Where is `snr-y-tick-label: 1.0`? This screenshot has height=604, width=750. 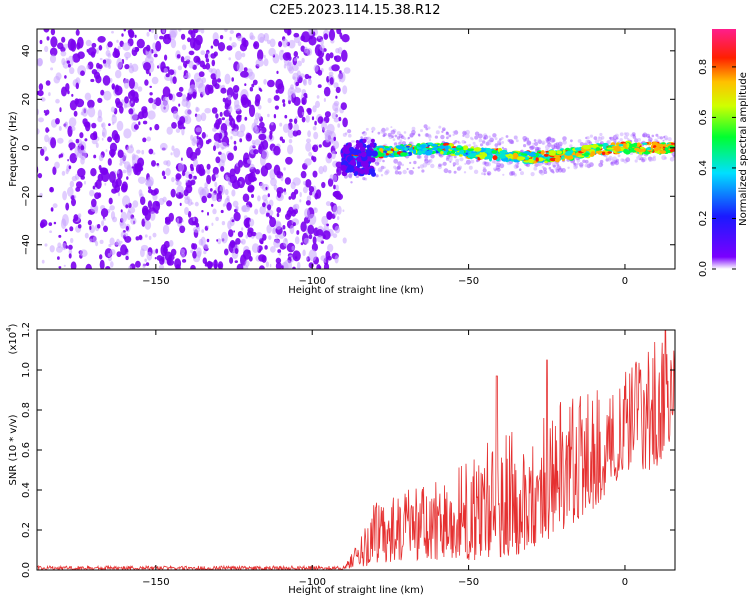
snr-y-tick-label: 1.0 is located at coordinates (26, 370).